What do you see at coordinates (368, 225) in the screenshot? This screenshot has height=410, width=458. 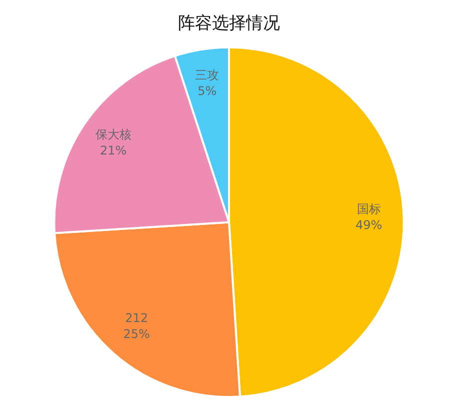 I see `data-label: 49%` at bounding box center [368, 225].